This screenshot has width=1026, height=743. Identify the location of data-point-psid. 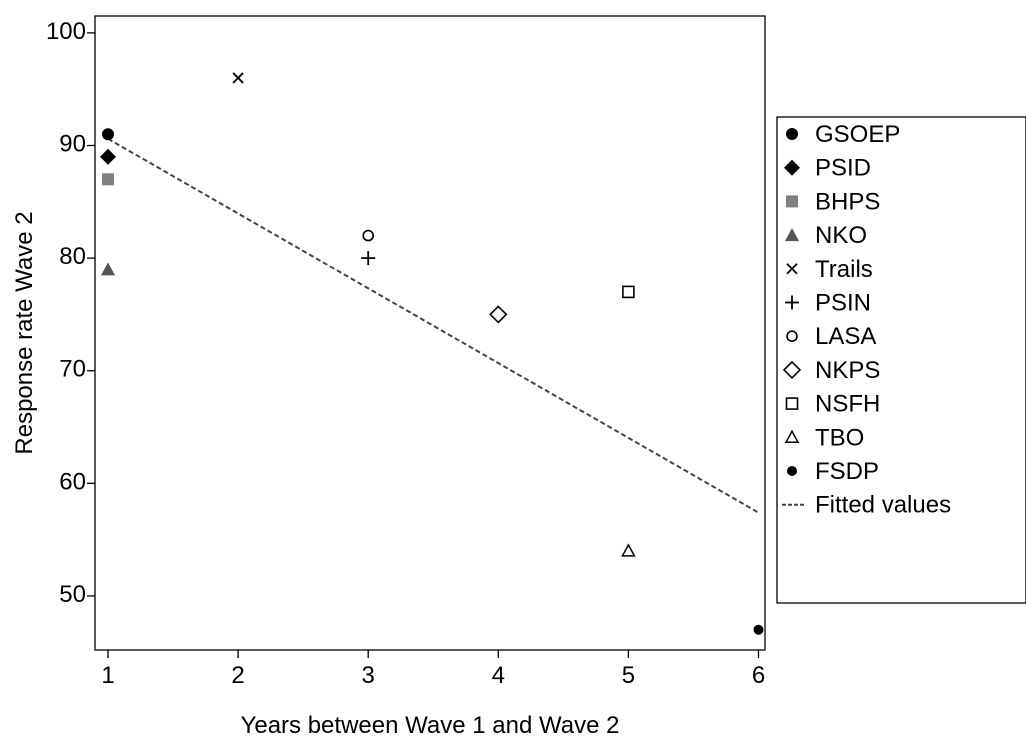
(108, 156).